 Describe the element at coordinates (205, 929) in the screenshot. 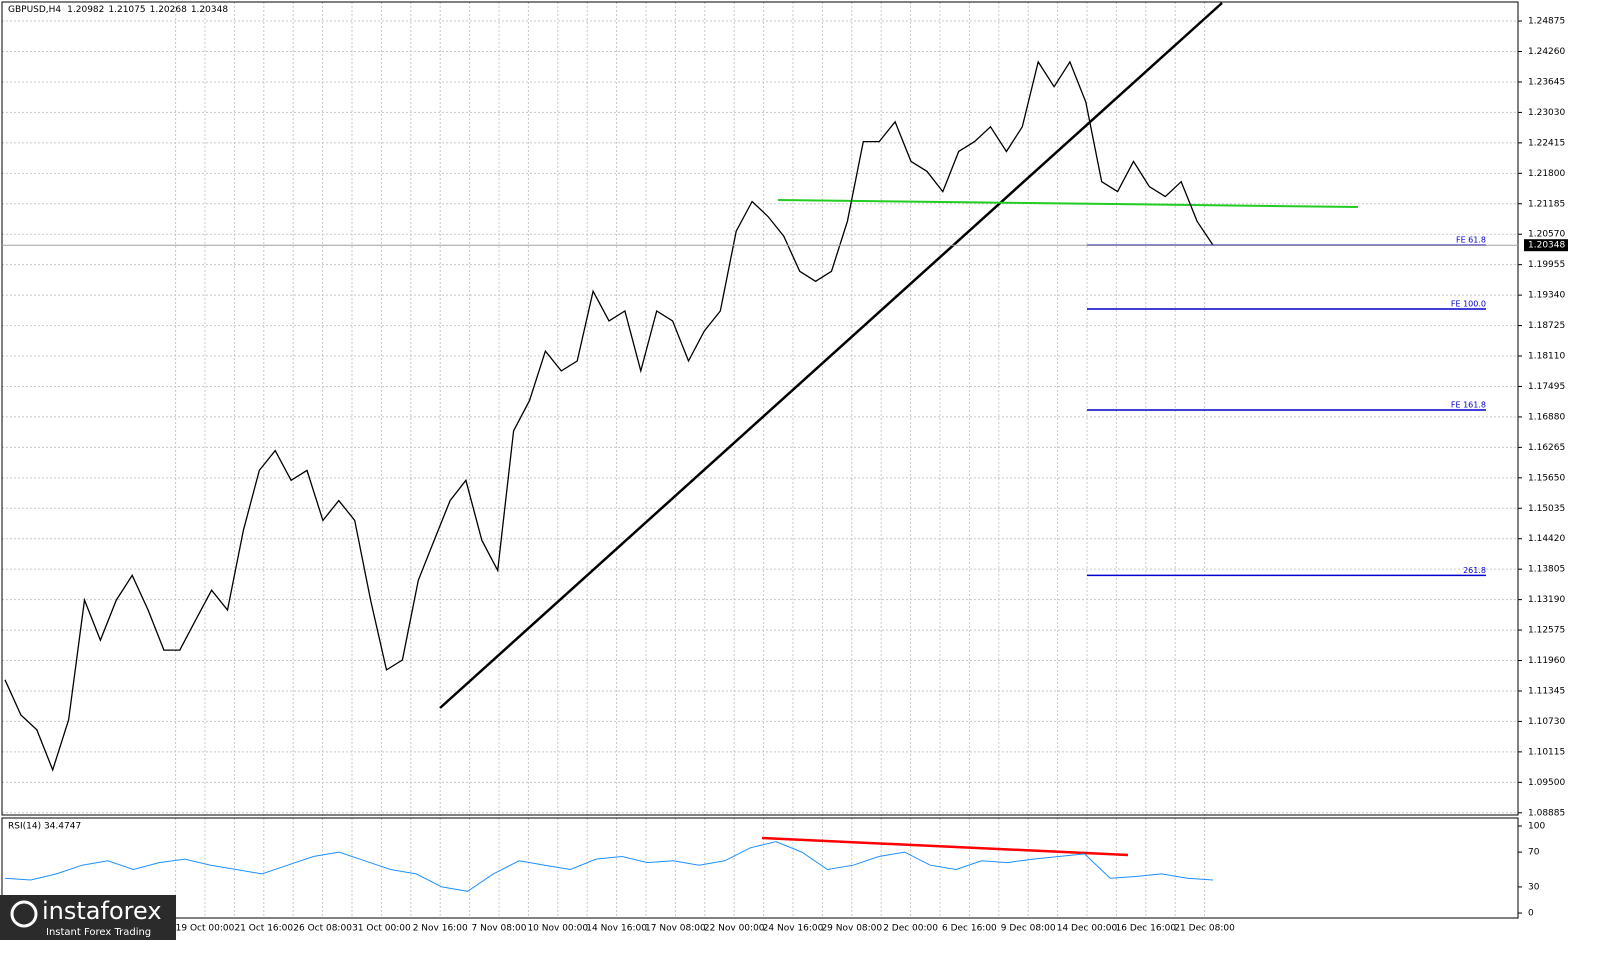

I see `x-tick-label: 19 Oct 00:00` at that location.